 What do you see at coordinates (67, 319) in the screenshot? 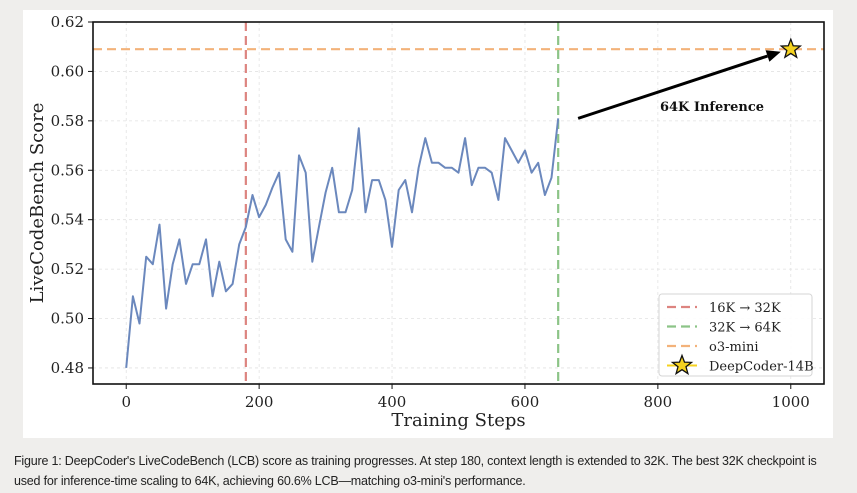
I see `y-tick-label: 0.50` at bounding box center [67, 319].